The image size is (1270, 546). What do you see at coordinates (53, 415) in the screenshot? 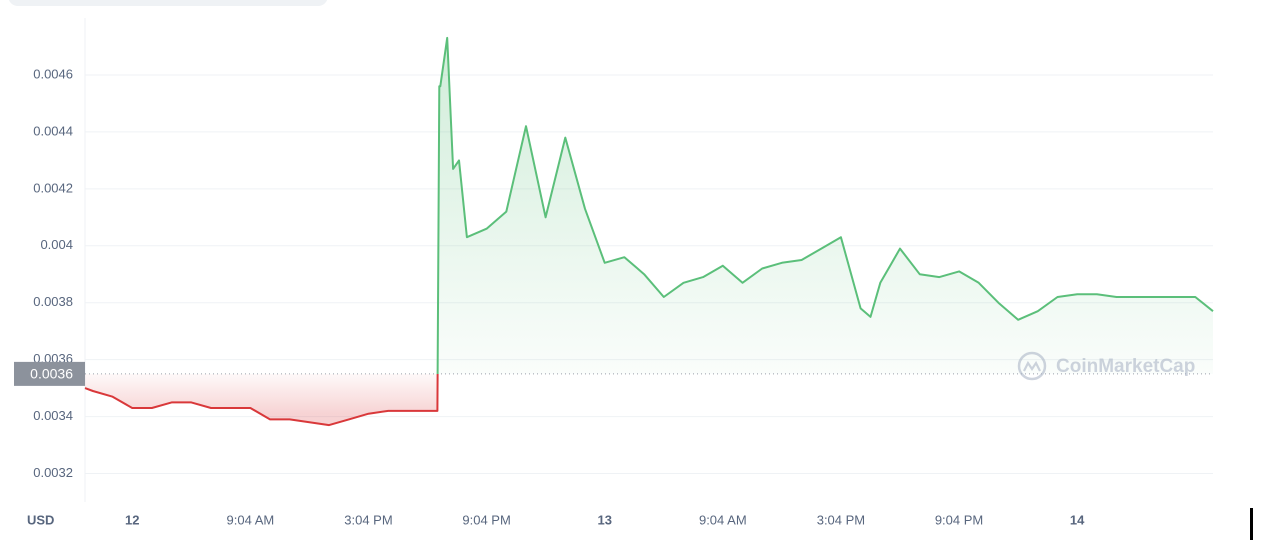
I see `y-tick-label: 0.0034` at bounding box center [53, 415].